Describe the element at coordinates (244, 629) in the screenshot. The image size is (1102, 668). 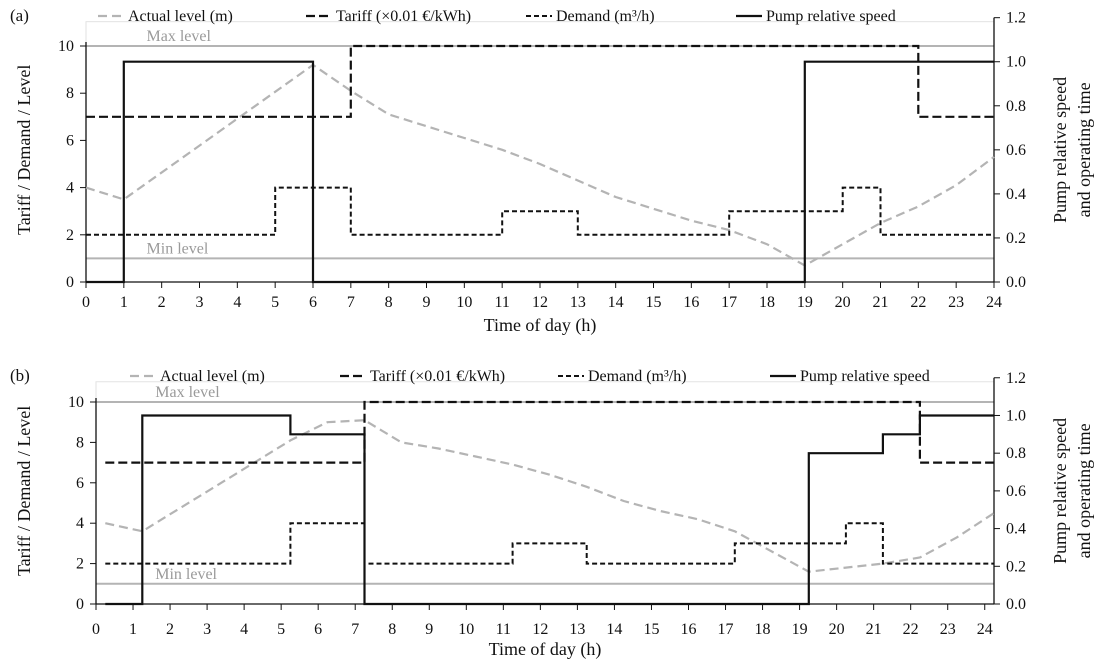
I see `x-tick-label: 4` at that location.